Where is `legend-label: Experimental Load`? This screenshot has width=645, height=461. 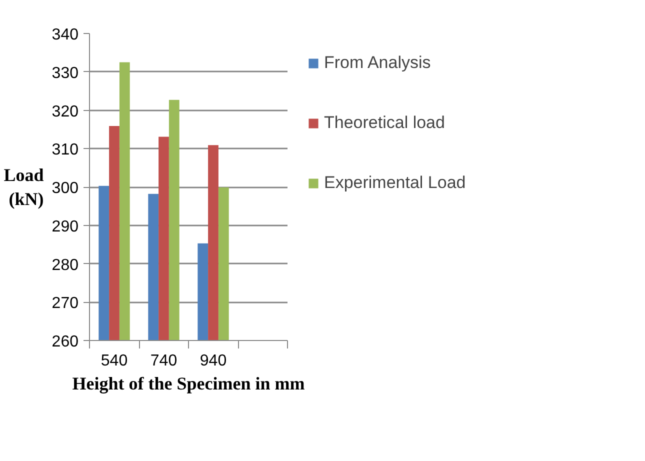 legend-label: Experimental Load is located at coordinates (395, 183).